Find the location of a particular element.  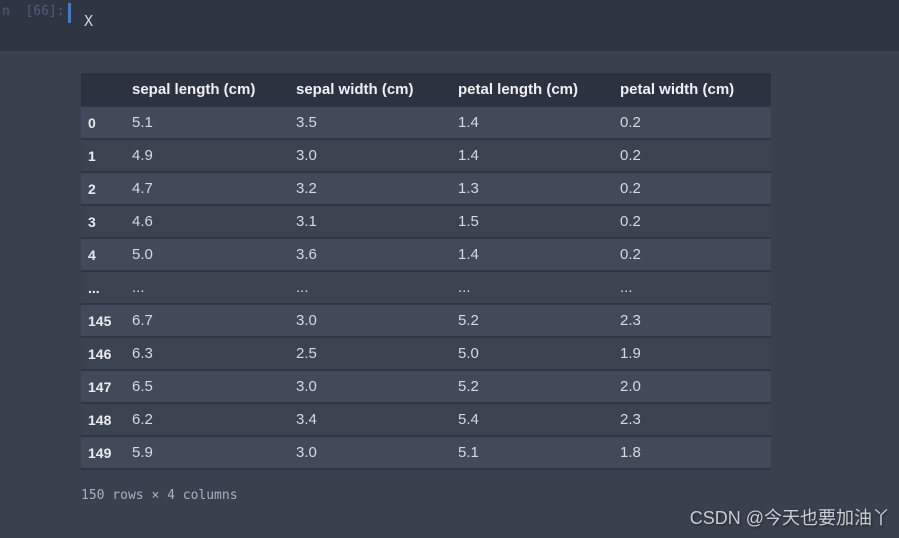

table-cell: 3.2 is located at coordinates (306, 188).